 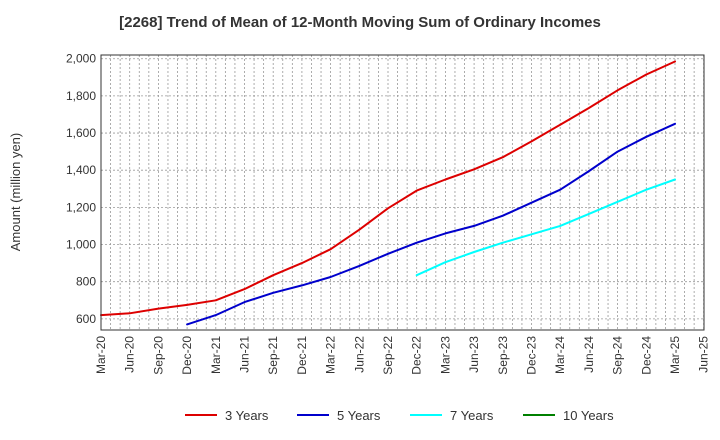 What do you see at coordinates (81, 96) in the screenshot?
I see `y-tick-label: 1,800` at bounding box center [81, 96].